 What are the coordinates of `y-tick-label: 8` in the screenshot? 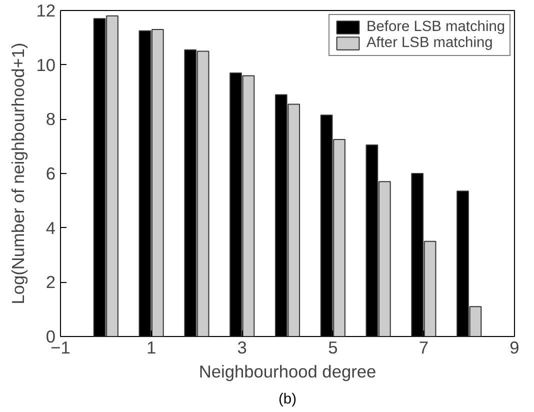 It's located at (51, 119).